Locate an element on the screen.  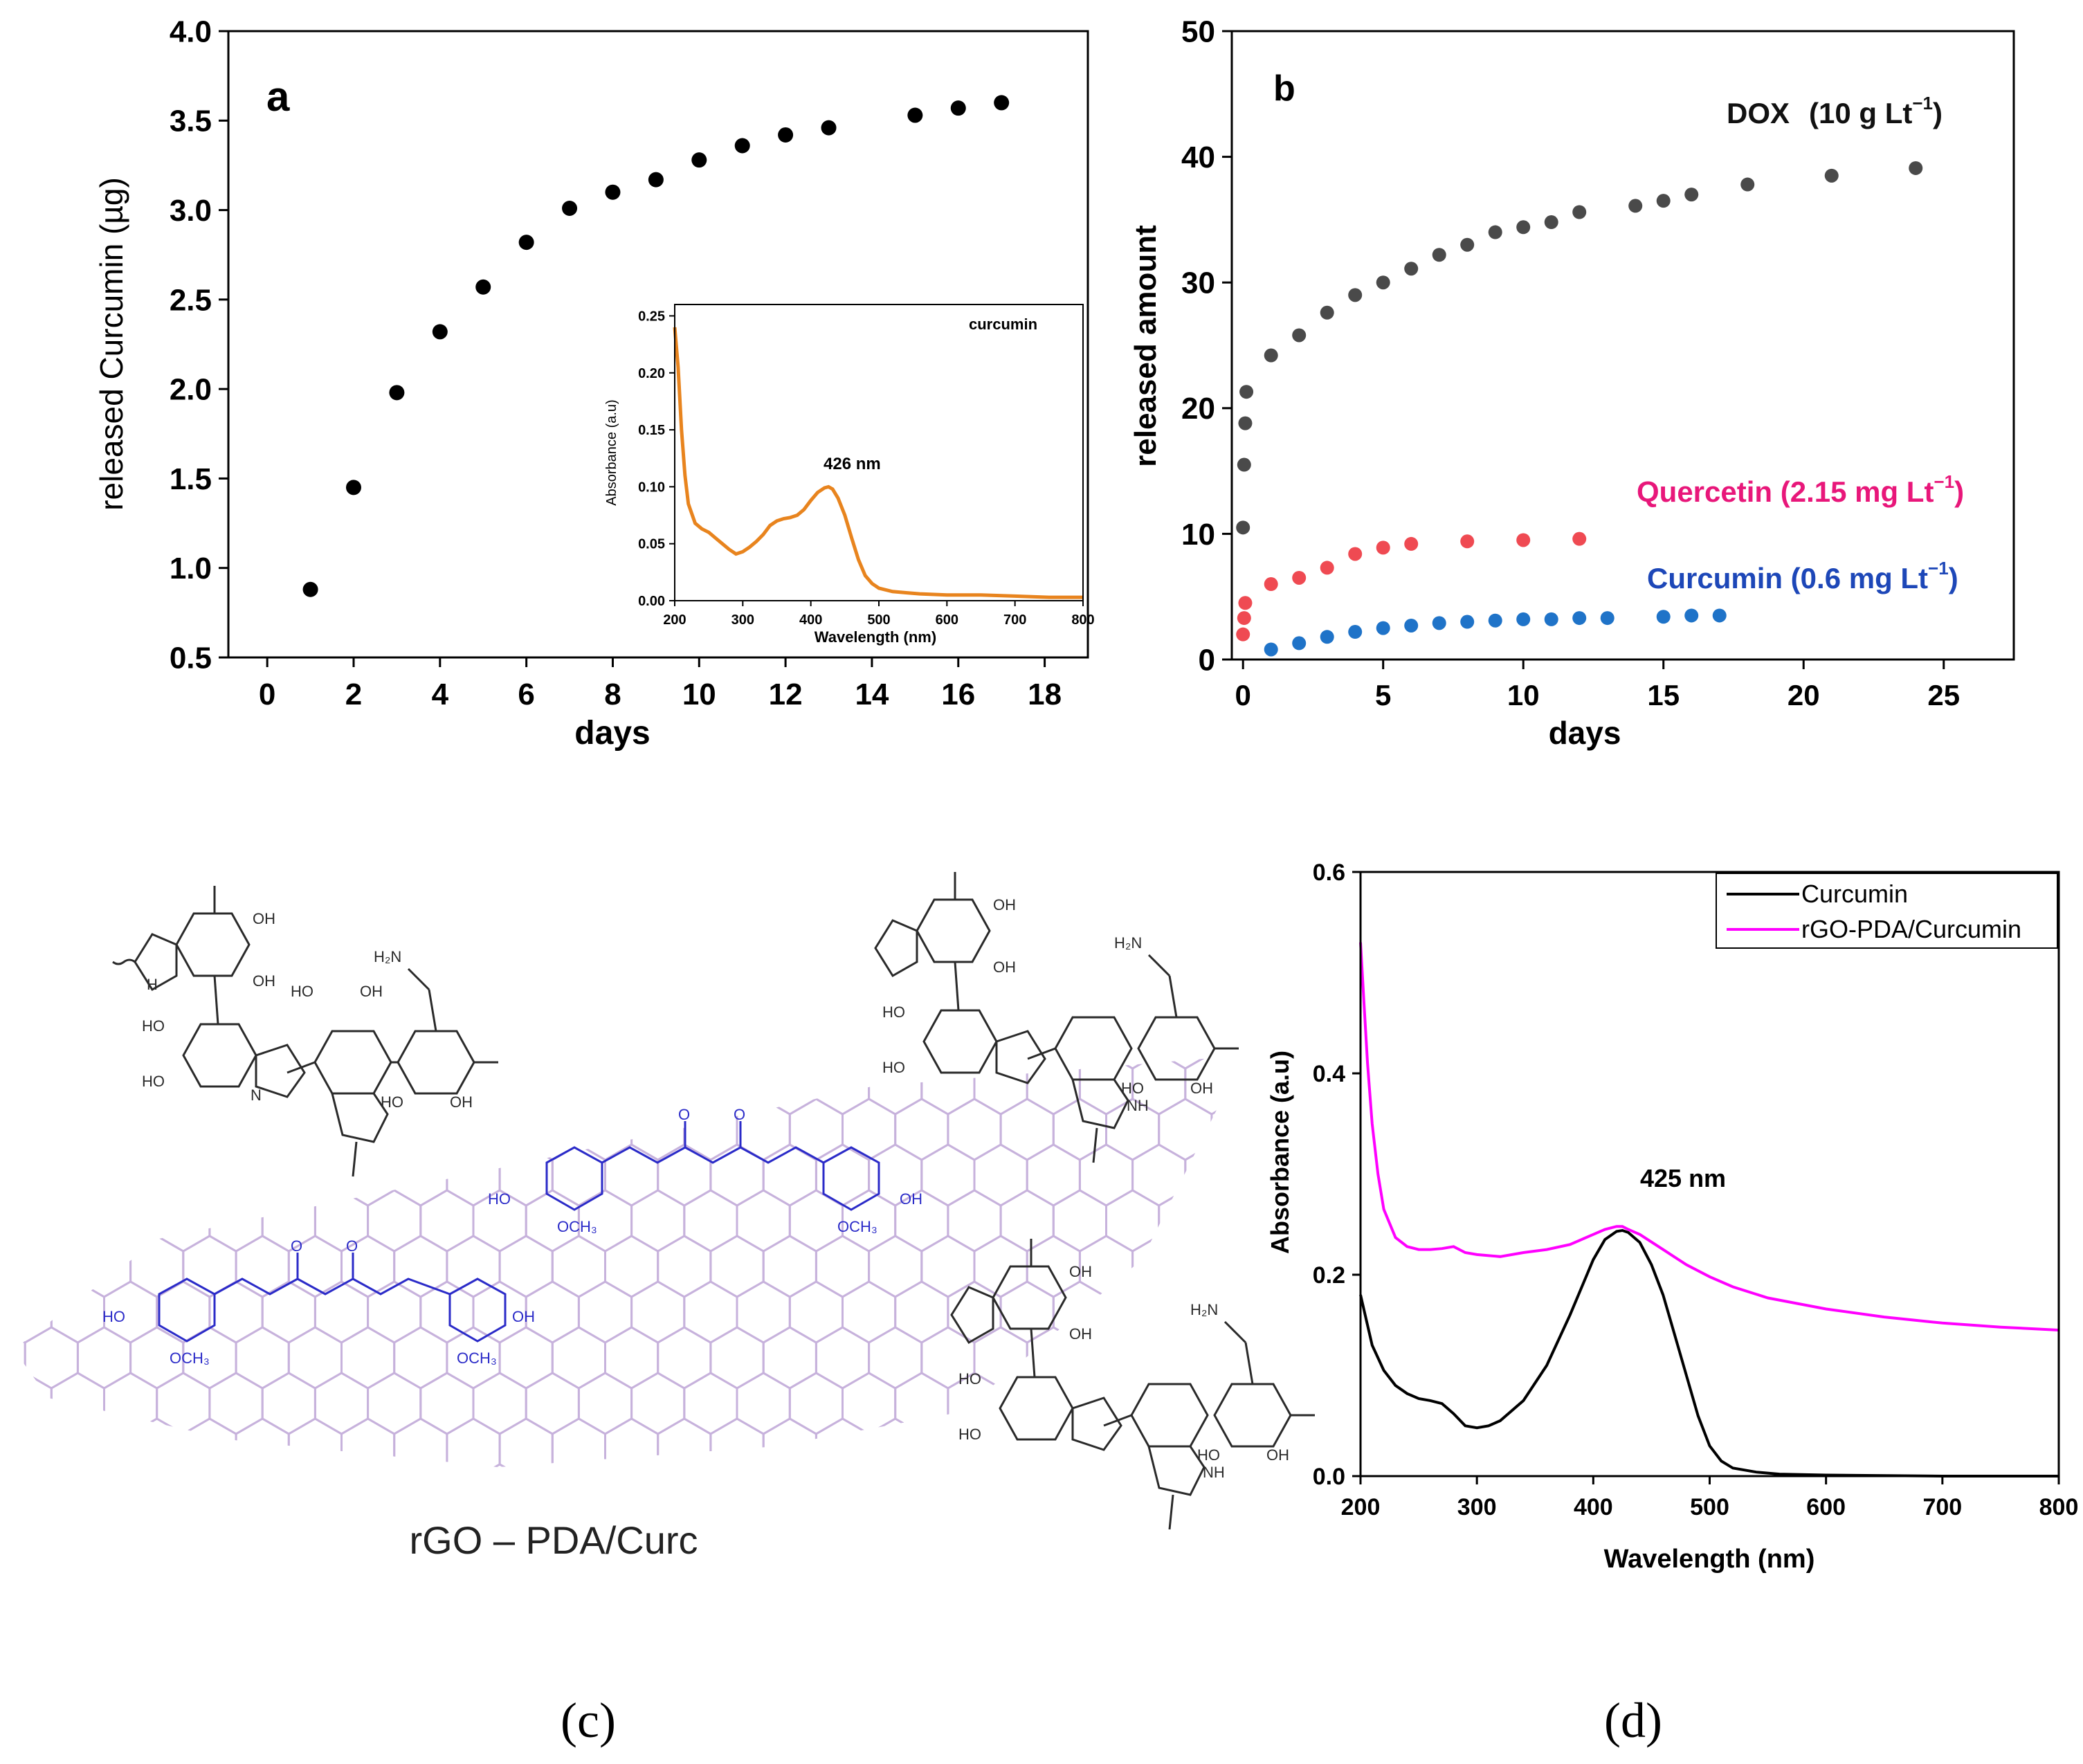
y-tick-label: 20 is located at coordinates (1198, 409).